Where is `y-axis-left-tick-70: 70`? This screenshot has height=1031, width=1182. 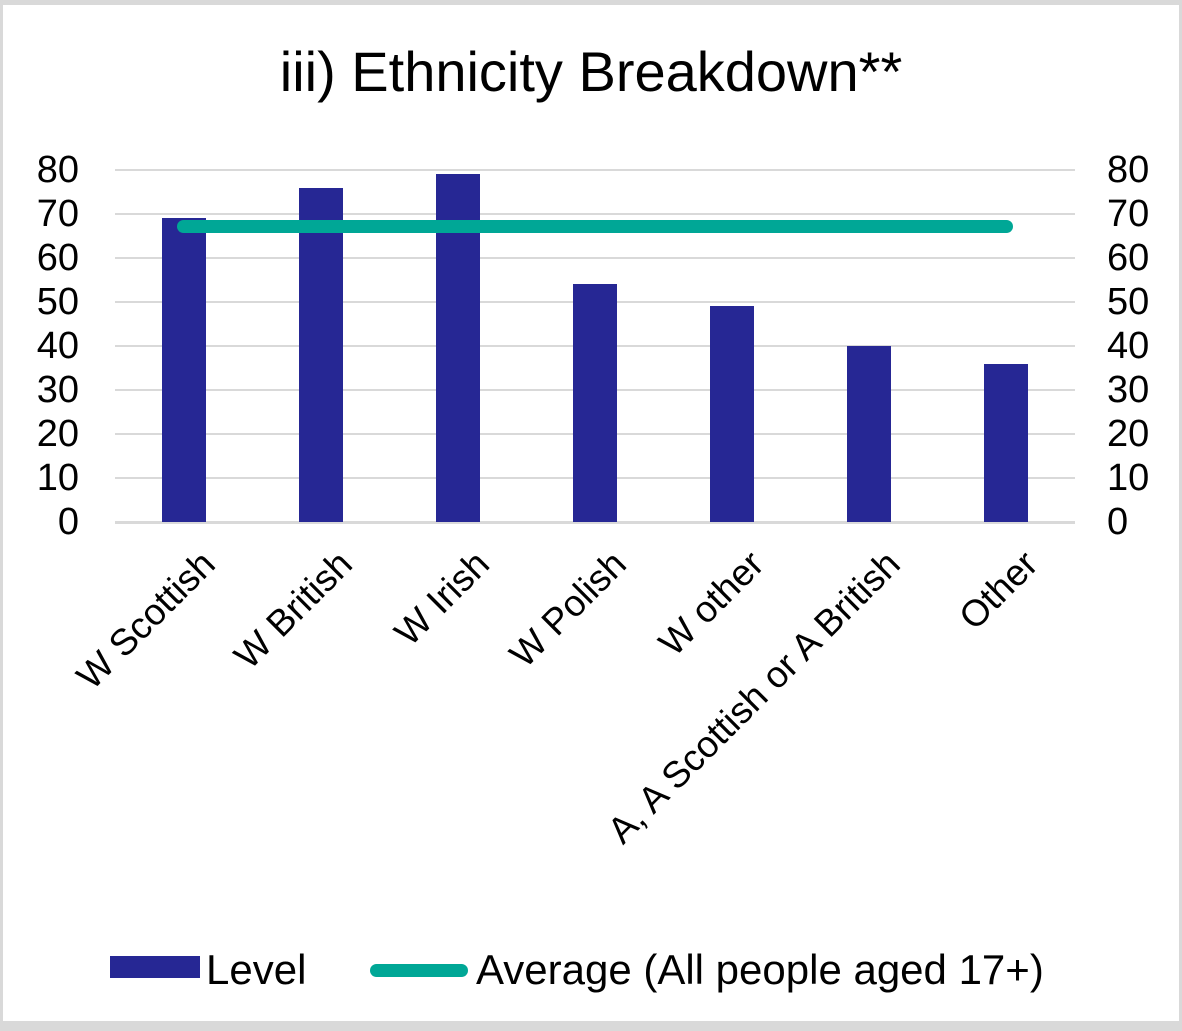 y-axis-left-tick-70: 70 is located at coordinates (57, 214).